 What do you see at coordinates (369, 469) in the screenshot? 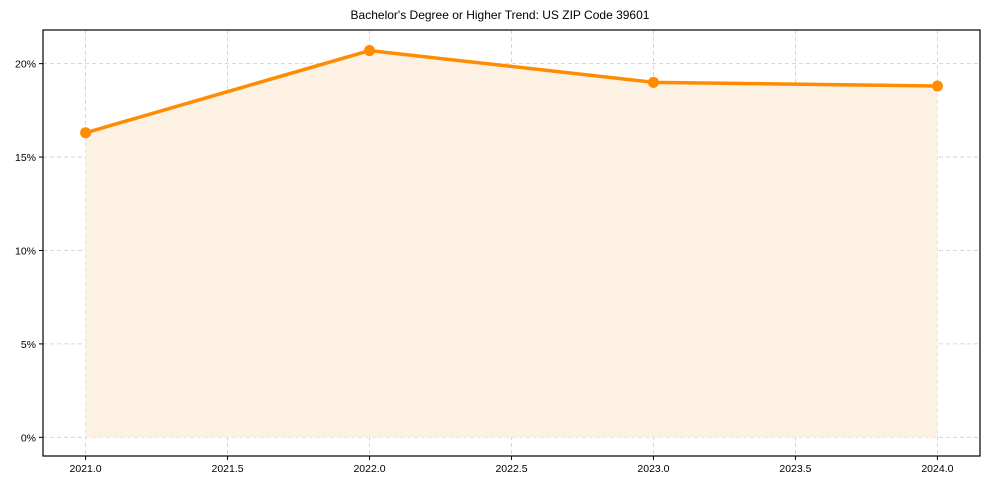
I see `x-tick-label: 2022.0` at bounding box center [369, 469].